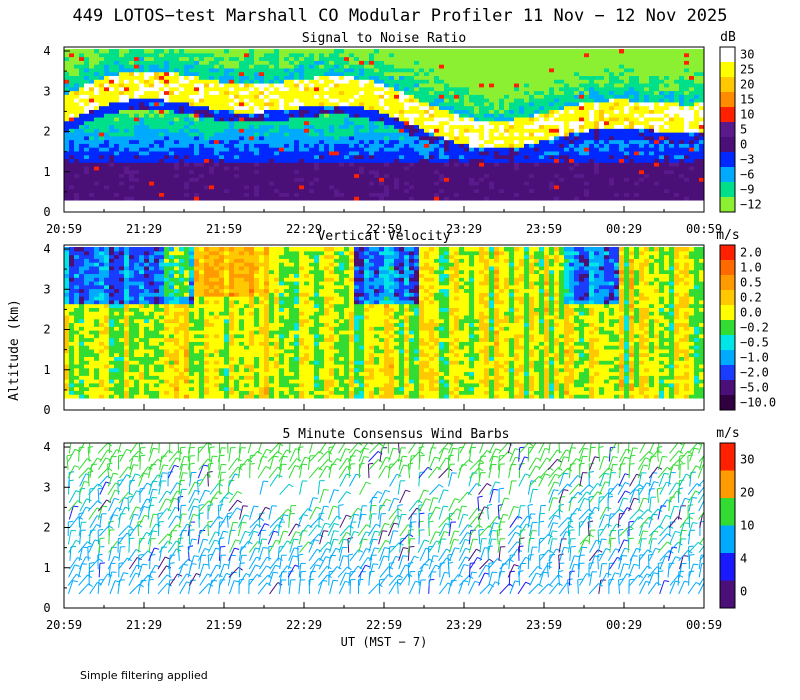 The height and width of the screenshot is (700, 800). What do you see at coordinates (747, 160) in the screenshot?
I see `colorbar-label: −3` at bounding box center [747, 160].